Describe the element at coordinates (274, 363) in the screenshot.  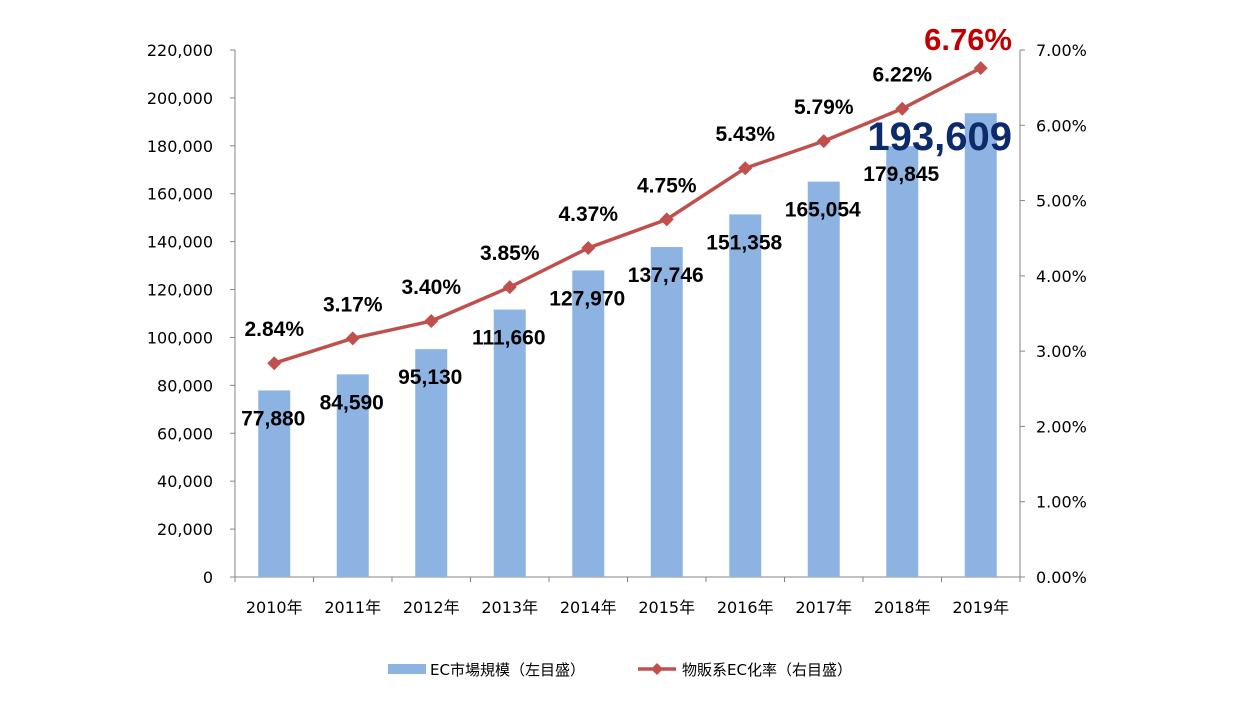
I see `rate-marker-2010年` at that location.